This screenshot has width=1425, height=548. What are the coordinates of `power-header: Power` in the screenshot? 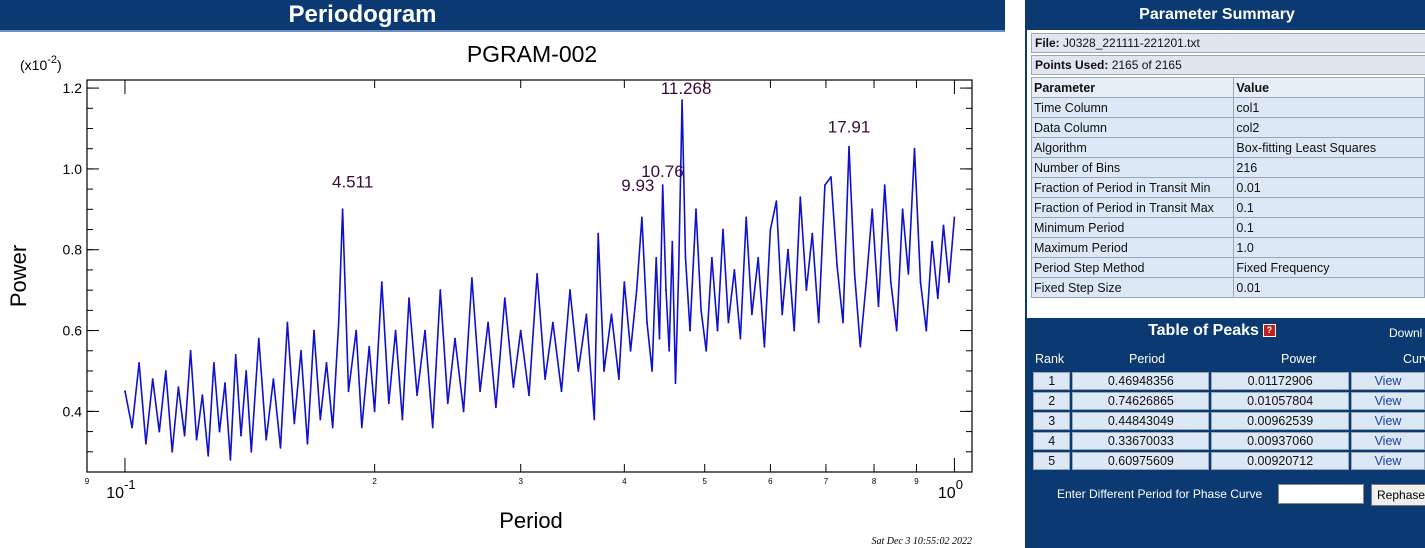 It's located at (1299, 359).